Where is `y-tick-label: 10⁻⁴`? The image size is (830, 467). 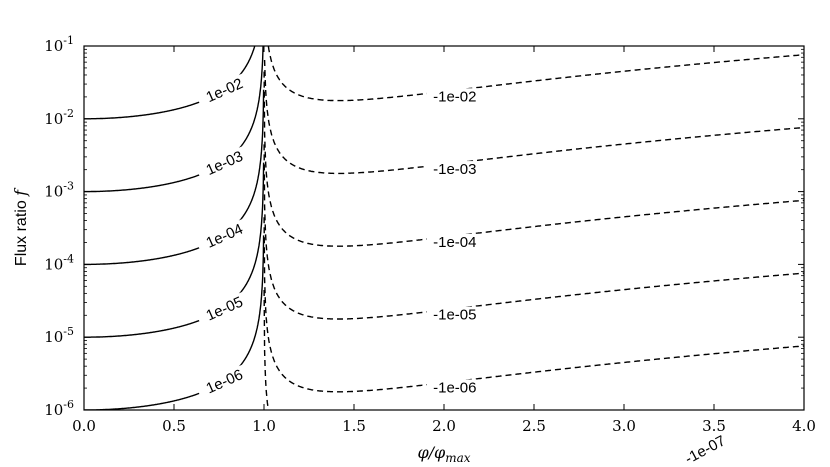
y-tick-label: 10⁻⁴ is located at coordinates (59, 262).